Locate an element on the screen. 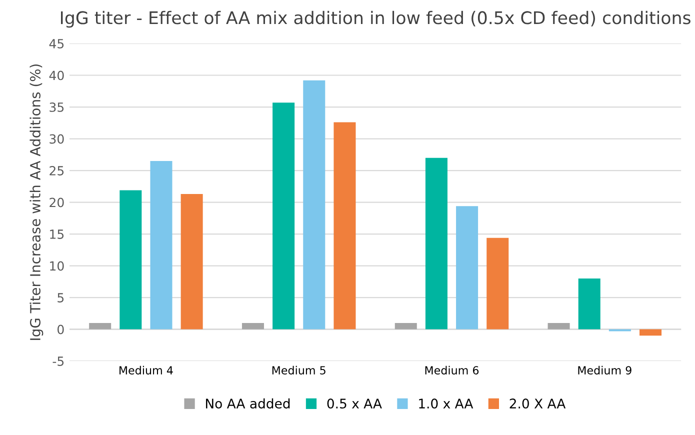  y-tick-label: 30 is located at coordinates (57, 139).